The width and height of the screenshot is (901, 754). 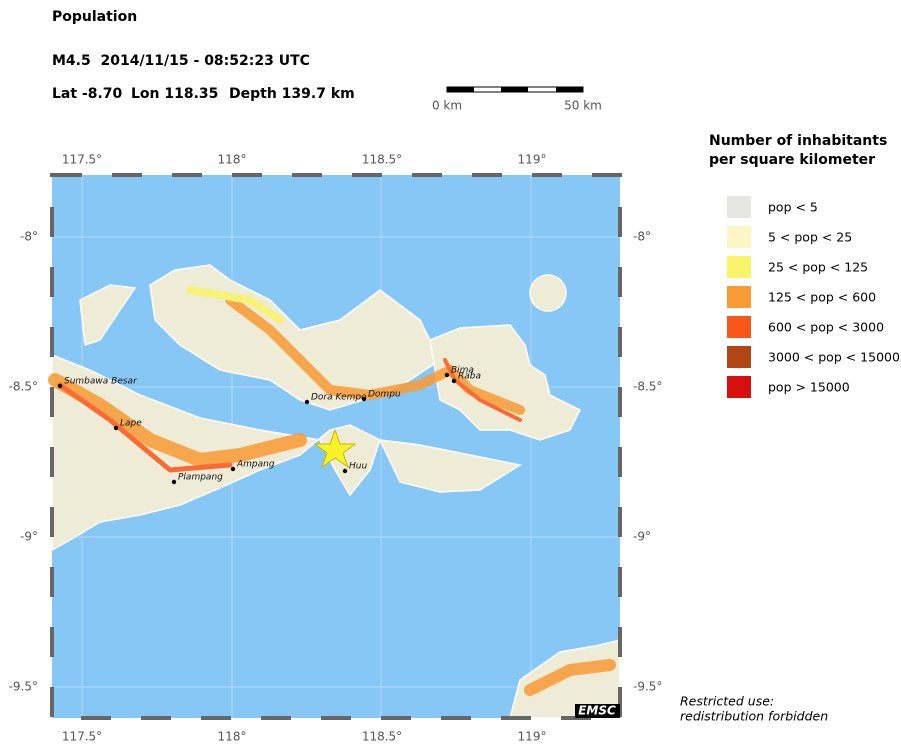 I want to click on place-label: Huu, so click(x=358, y=467).